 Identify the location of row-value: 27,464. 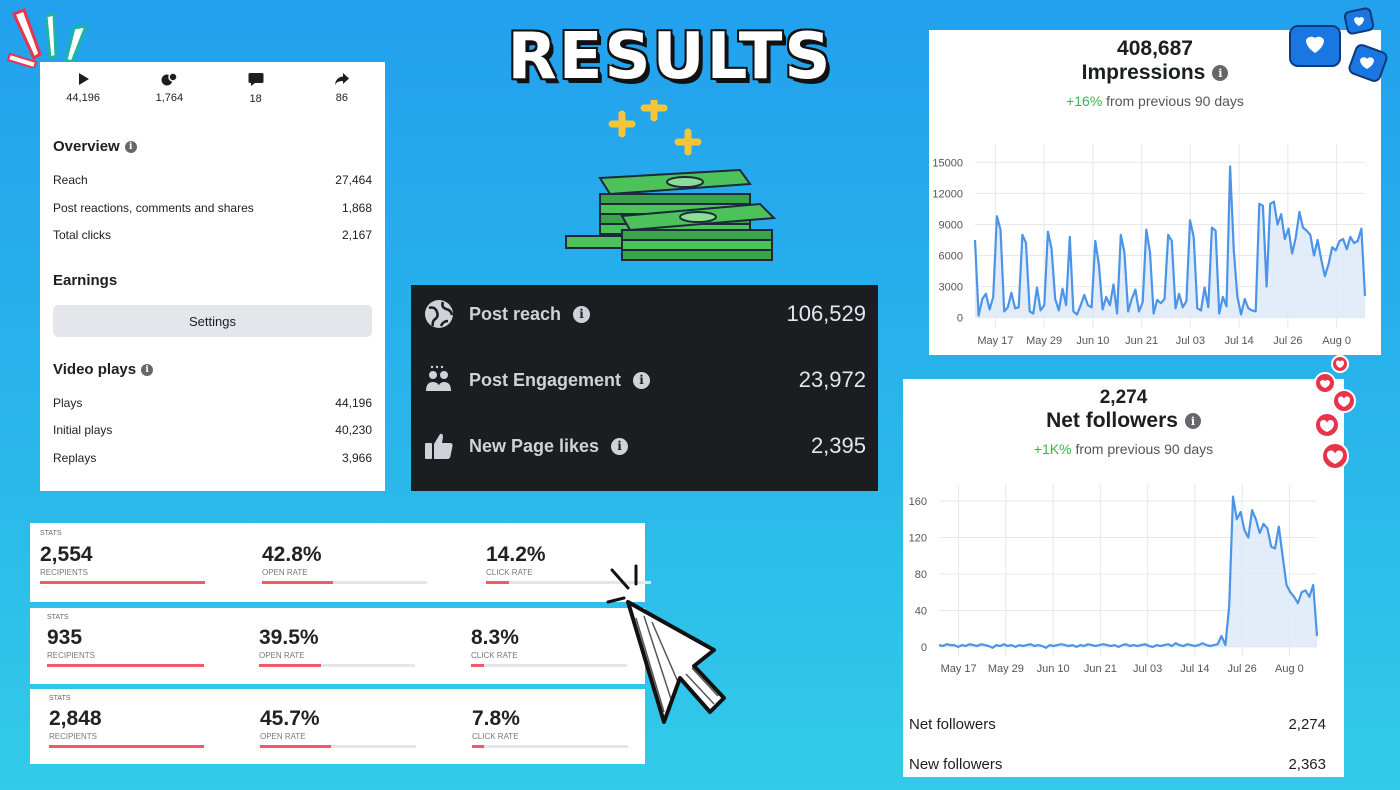
(353, 180).